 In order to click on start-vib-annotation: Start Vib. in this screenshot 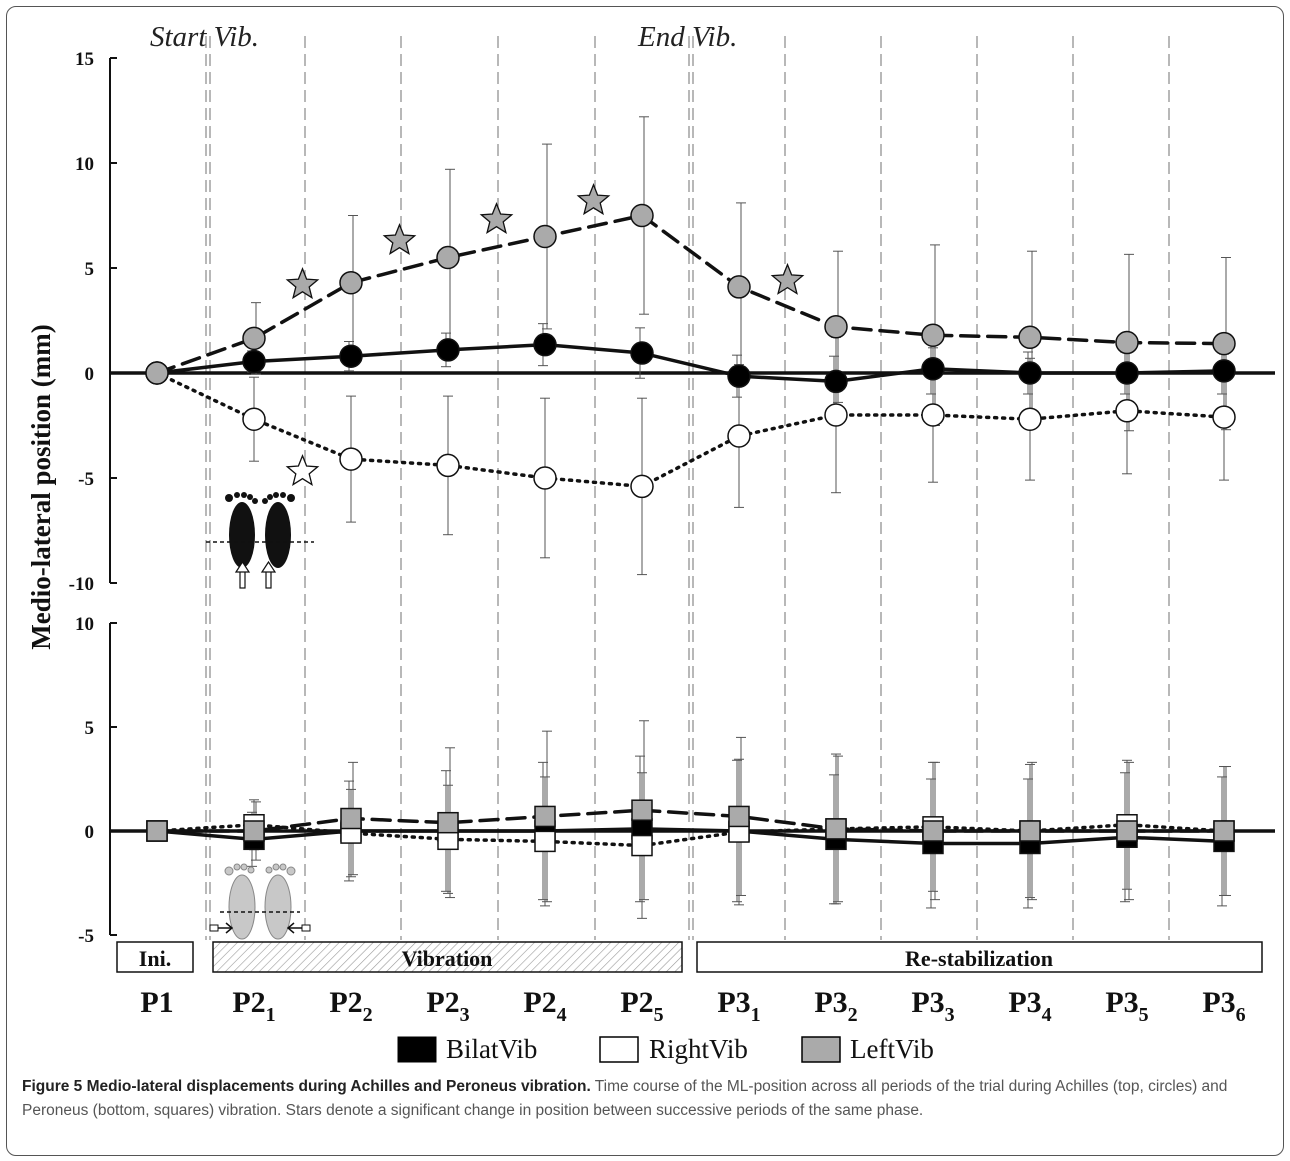, I will do `click(204, 37)`.